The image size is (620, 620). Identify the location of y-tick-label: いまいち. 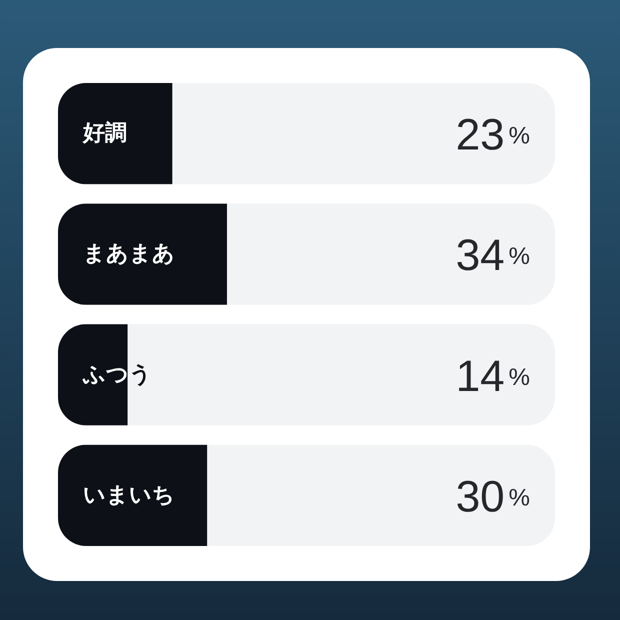
(129, 495).